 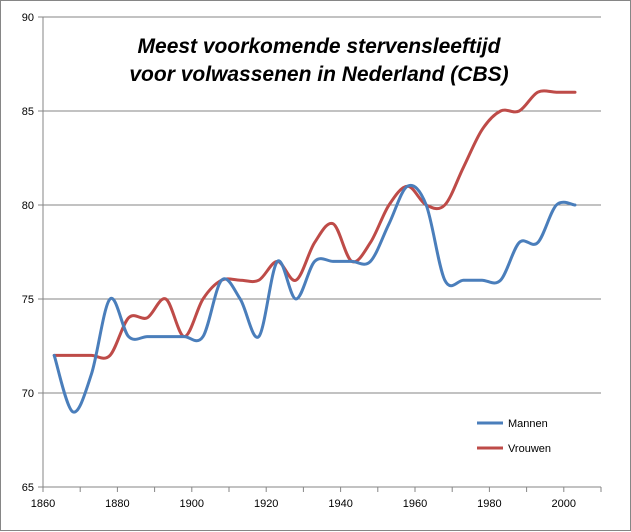 I want to click on x-tick-label-1980: 1980, so click(x=489, y=504).